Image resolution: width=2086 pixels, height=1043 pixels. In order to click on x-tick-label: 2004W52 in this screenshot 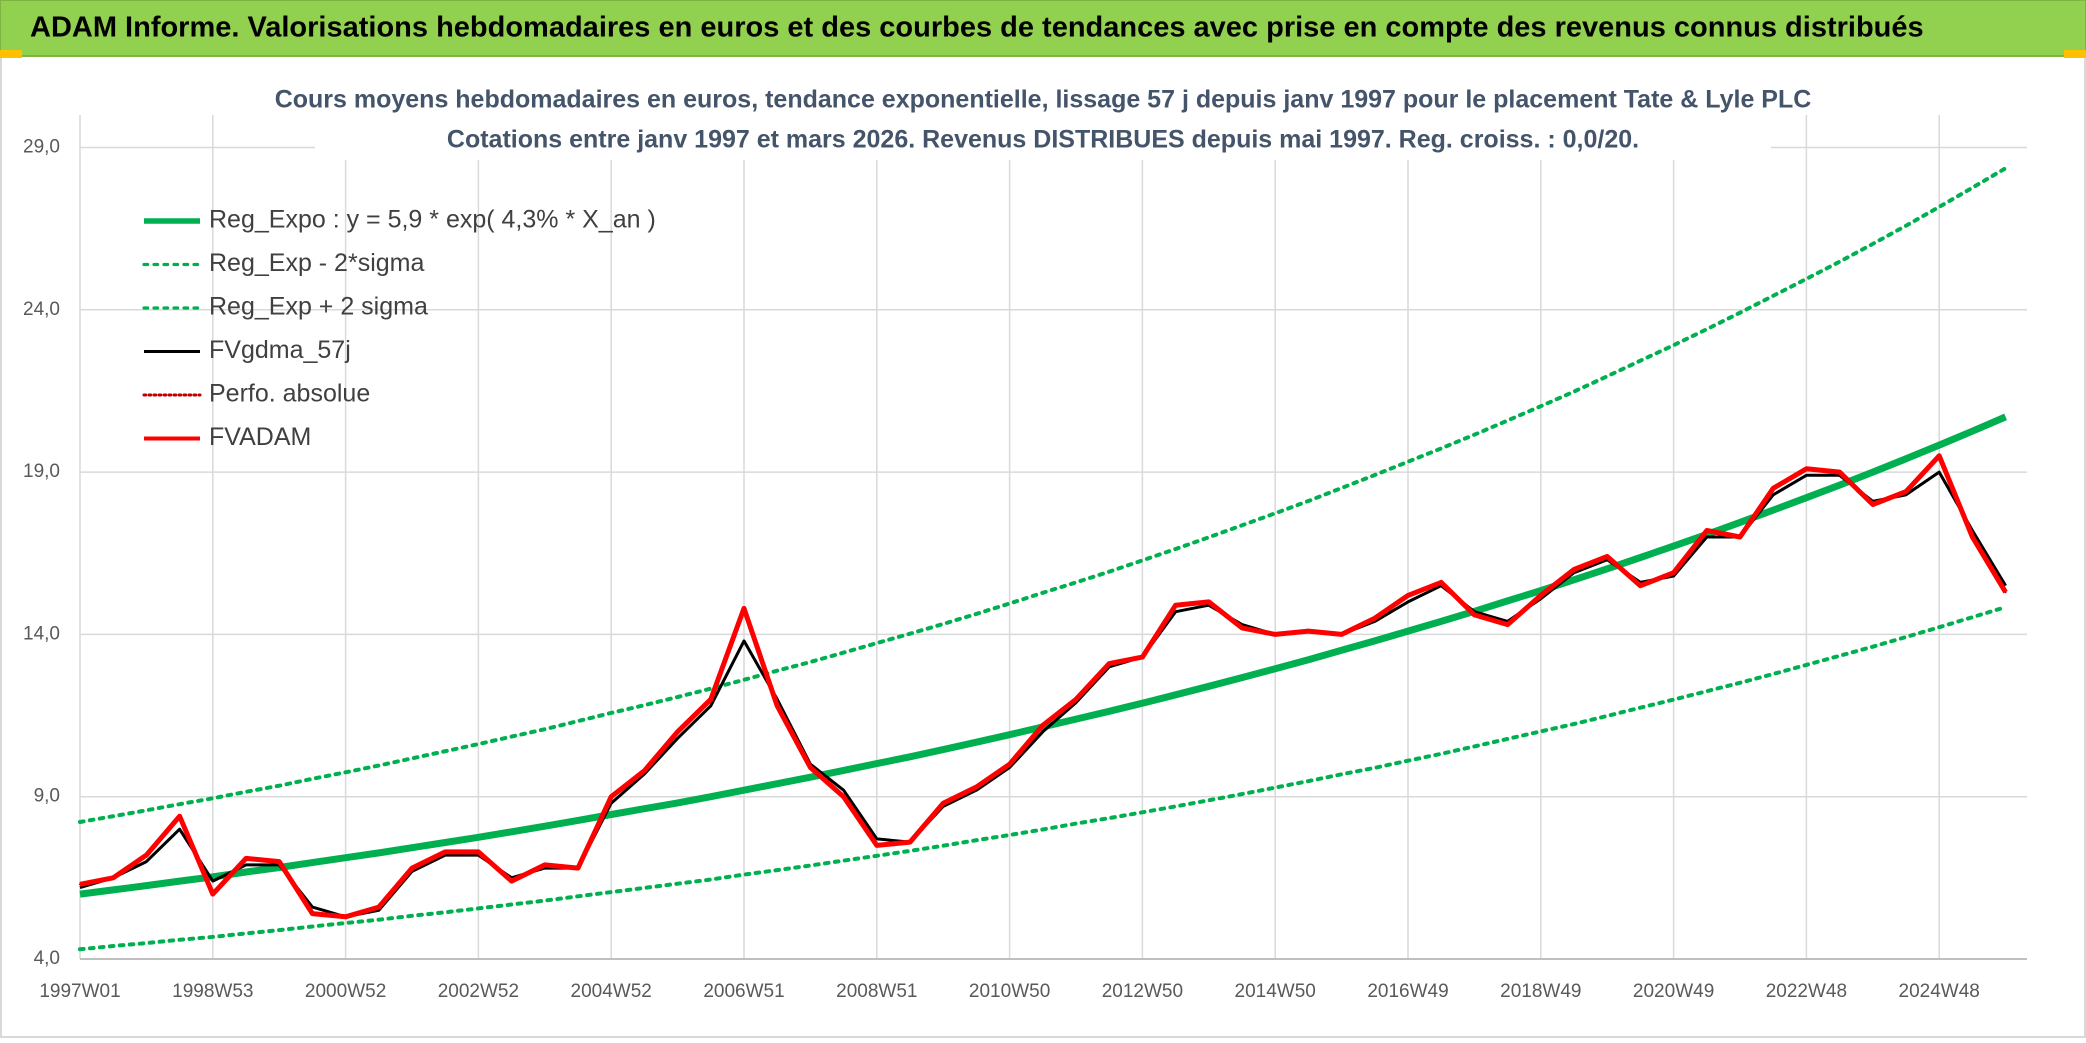, I will do `click(611, 991)`.